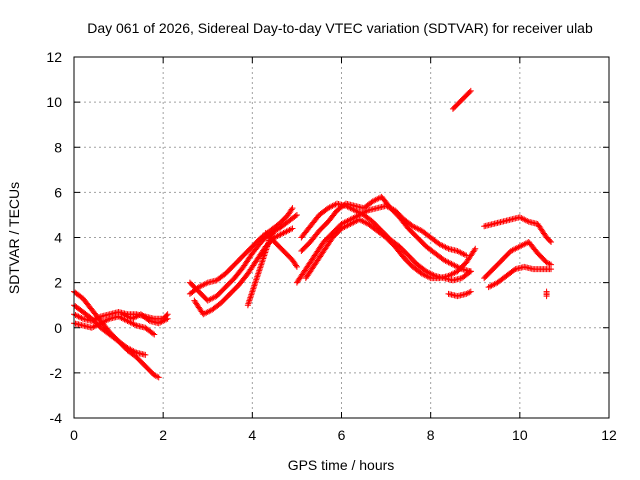  Describe the element at coordinates (54, 102) in the screenshot. I see `y-tick-label: 10` at that location.